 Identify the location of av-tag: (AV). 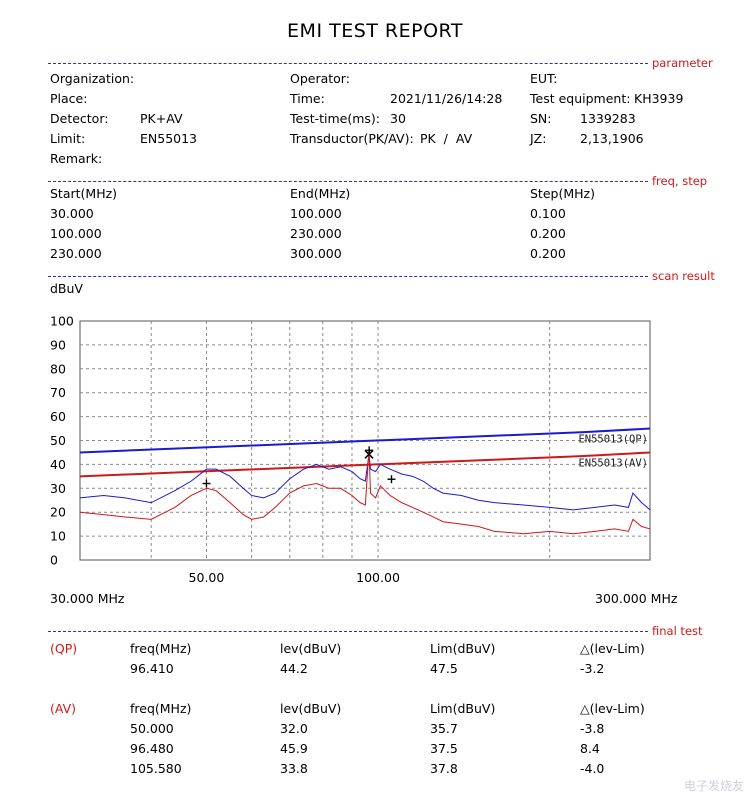
(63, 708).